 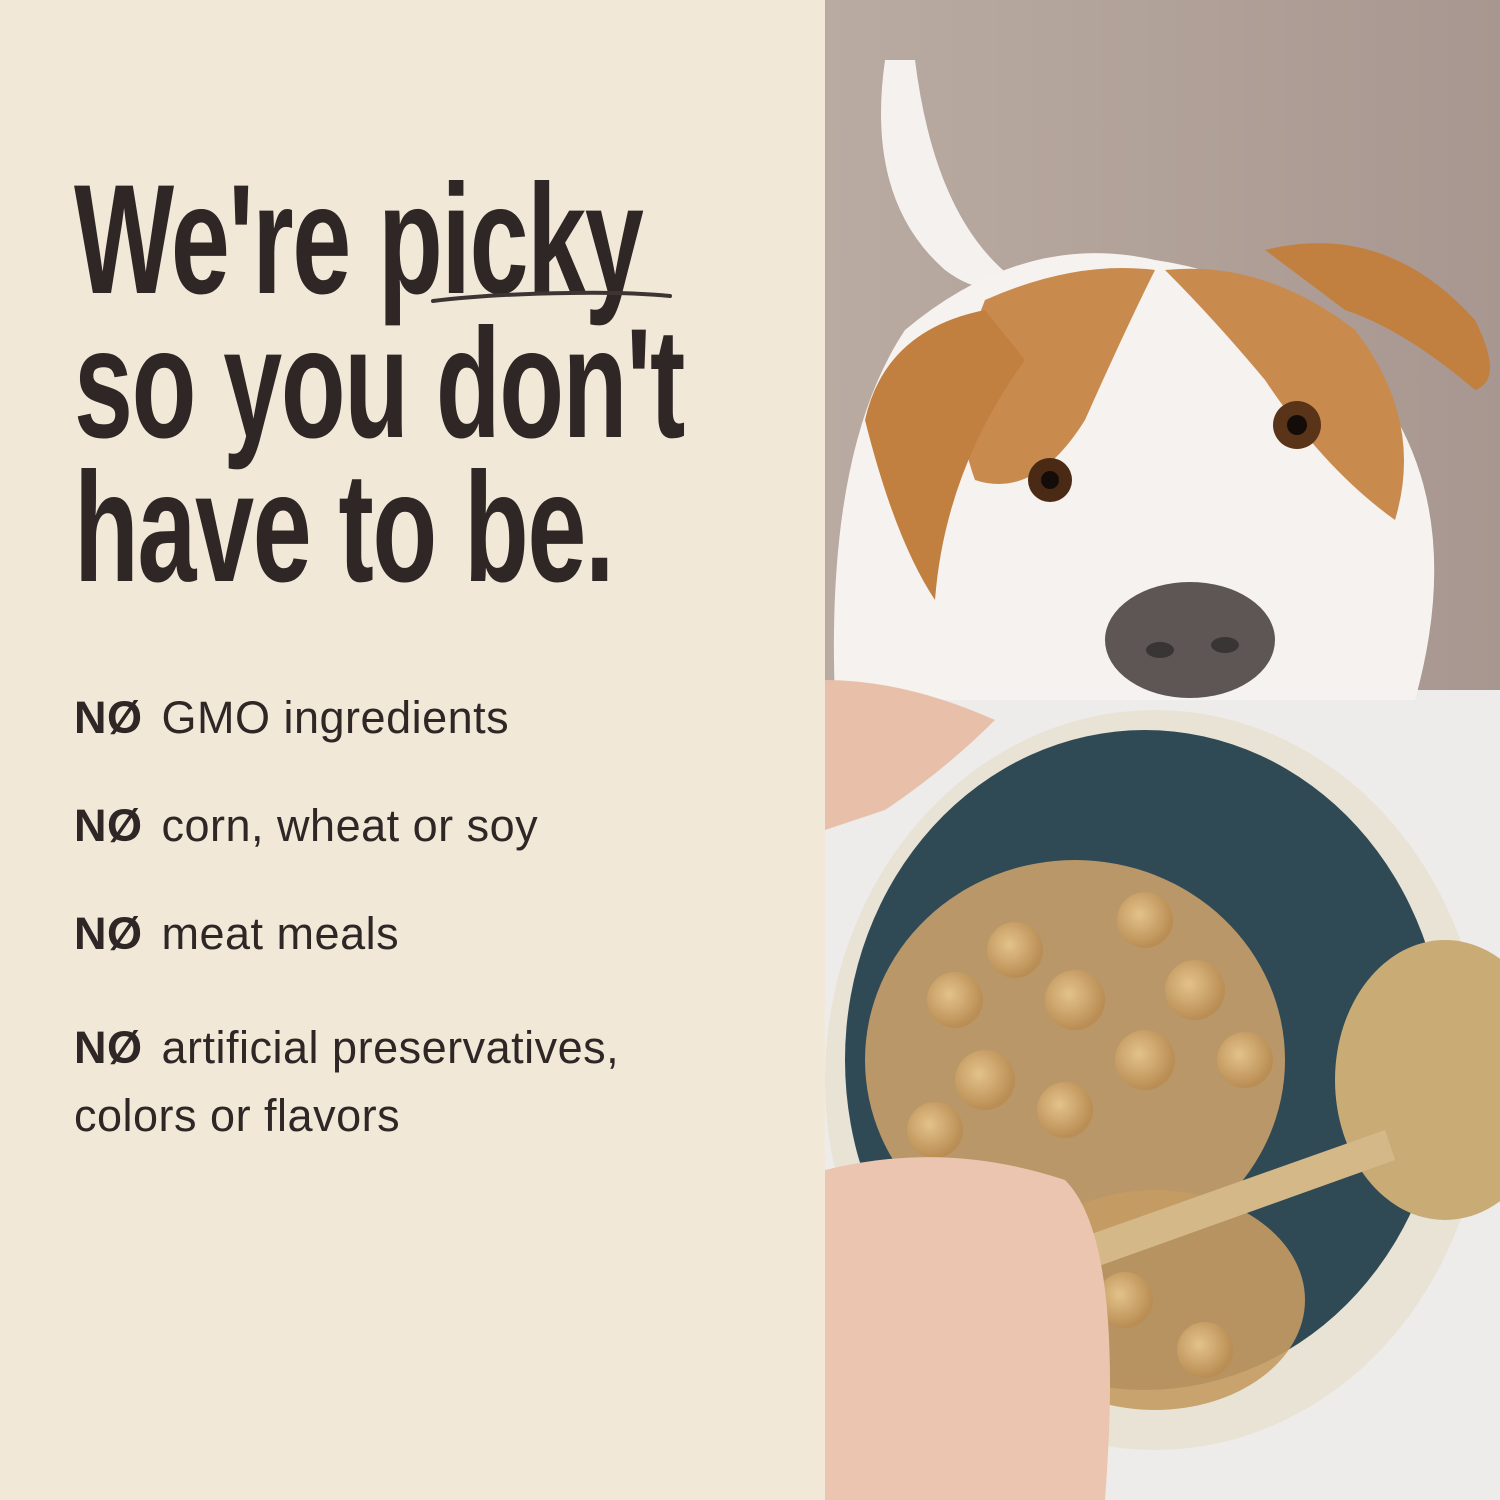 I want to click on claim-item: NØ corn, wheat or soy, so click(x=346, y=825).